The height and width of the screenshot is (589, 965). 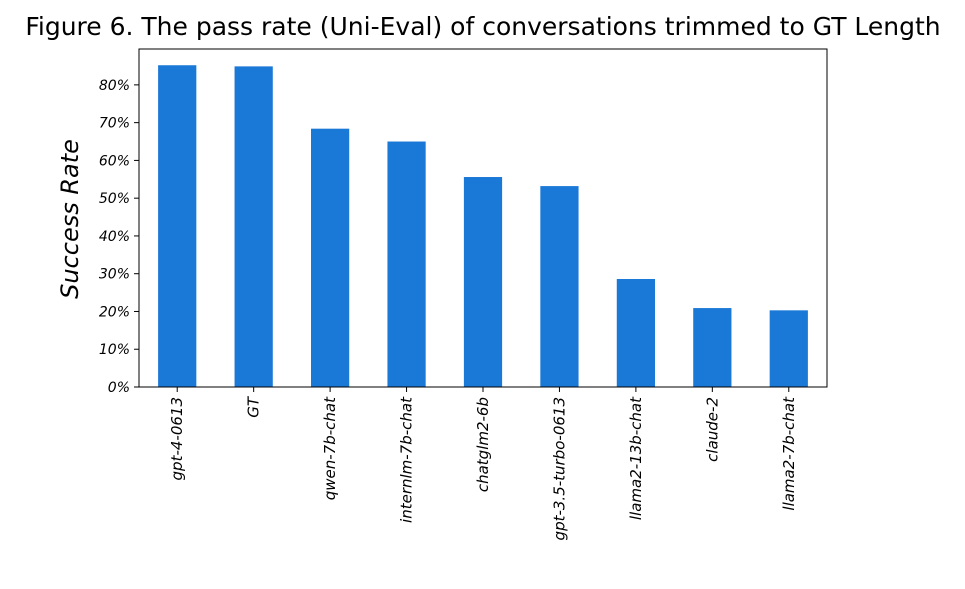 I want to click on y-axis-label: Success Rate, so click(x=70, y=219).